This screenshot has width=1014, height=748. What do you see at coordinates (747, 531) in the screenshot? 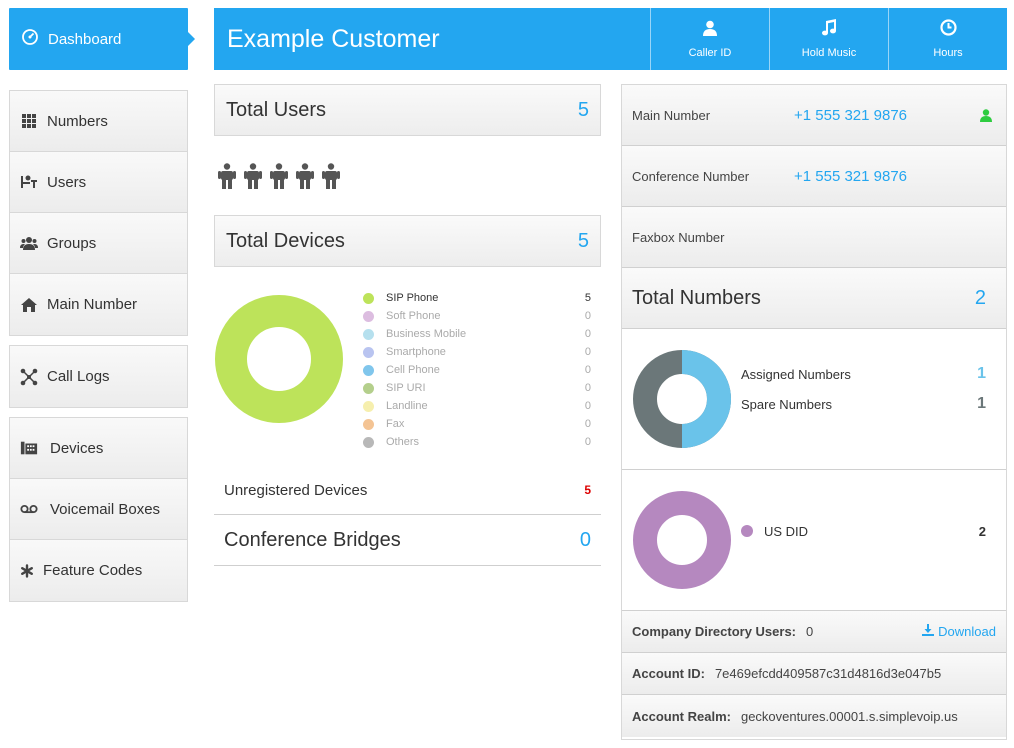
I see `us-did-legend-dot` at bounding box center [747, 531].